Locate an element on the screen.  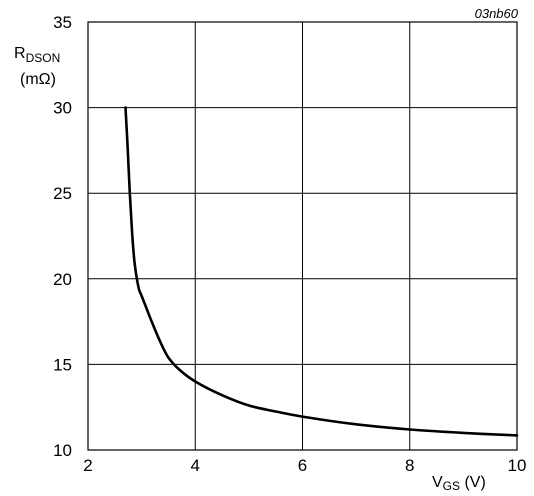
y-tick-label: 20 is located at coordinates (62, 279).